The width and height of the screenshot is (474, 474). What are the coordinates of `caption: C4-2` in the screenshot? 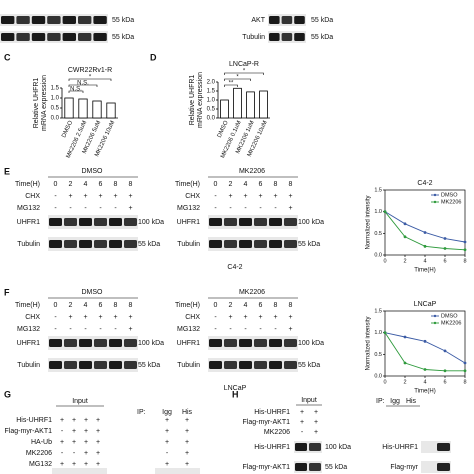 It's located at (234, 267).